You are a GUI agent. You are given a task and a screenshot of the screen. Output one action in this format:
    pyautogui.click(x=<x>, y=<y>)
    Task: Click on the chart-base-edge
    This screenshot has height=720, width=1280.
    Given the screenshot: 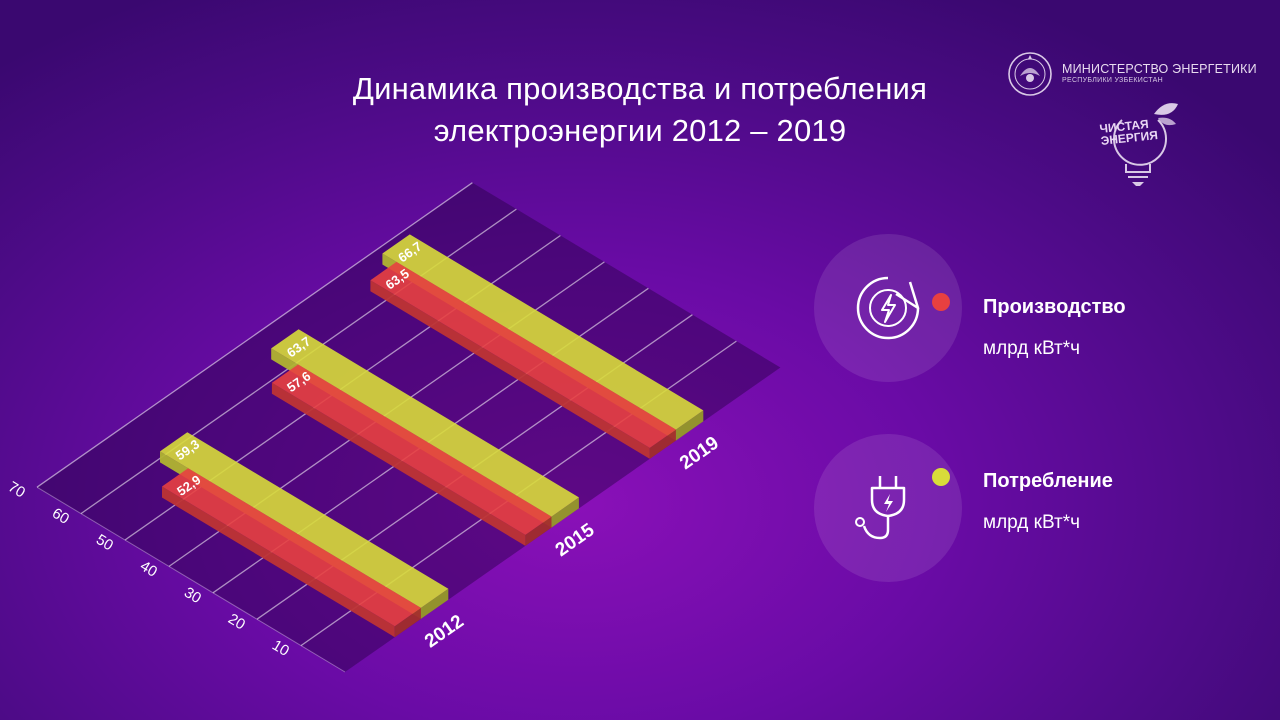 What is the action you would take?
    pyautogui.click(x=191, y=579)
    